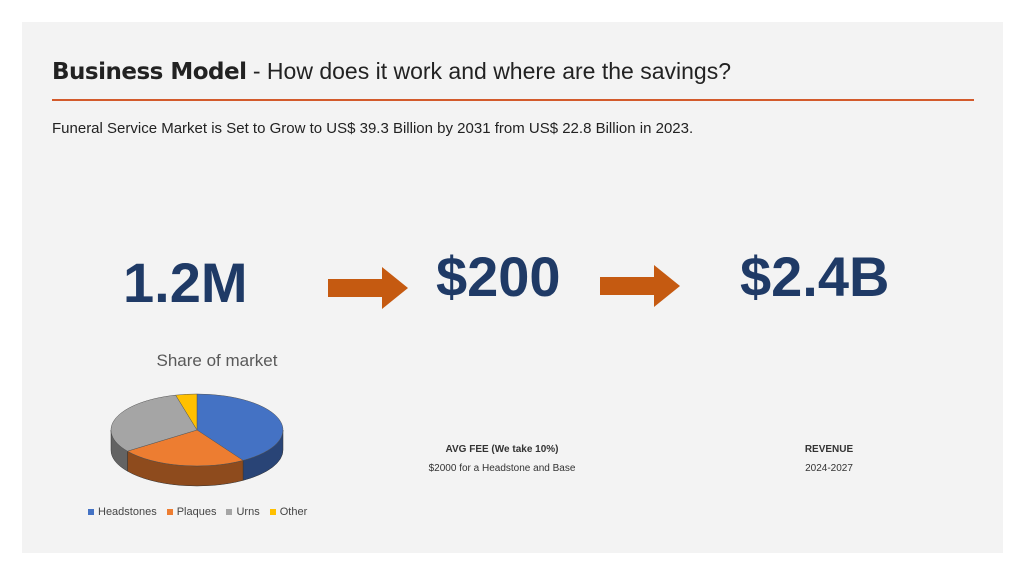 The image size is (1024, 576). Describe the element at coordinates (248, 512) in the screenshot. I see `legend-label: Urns` at that location.